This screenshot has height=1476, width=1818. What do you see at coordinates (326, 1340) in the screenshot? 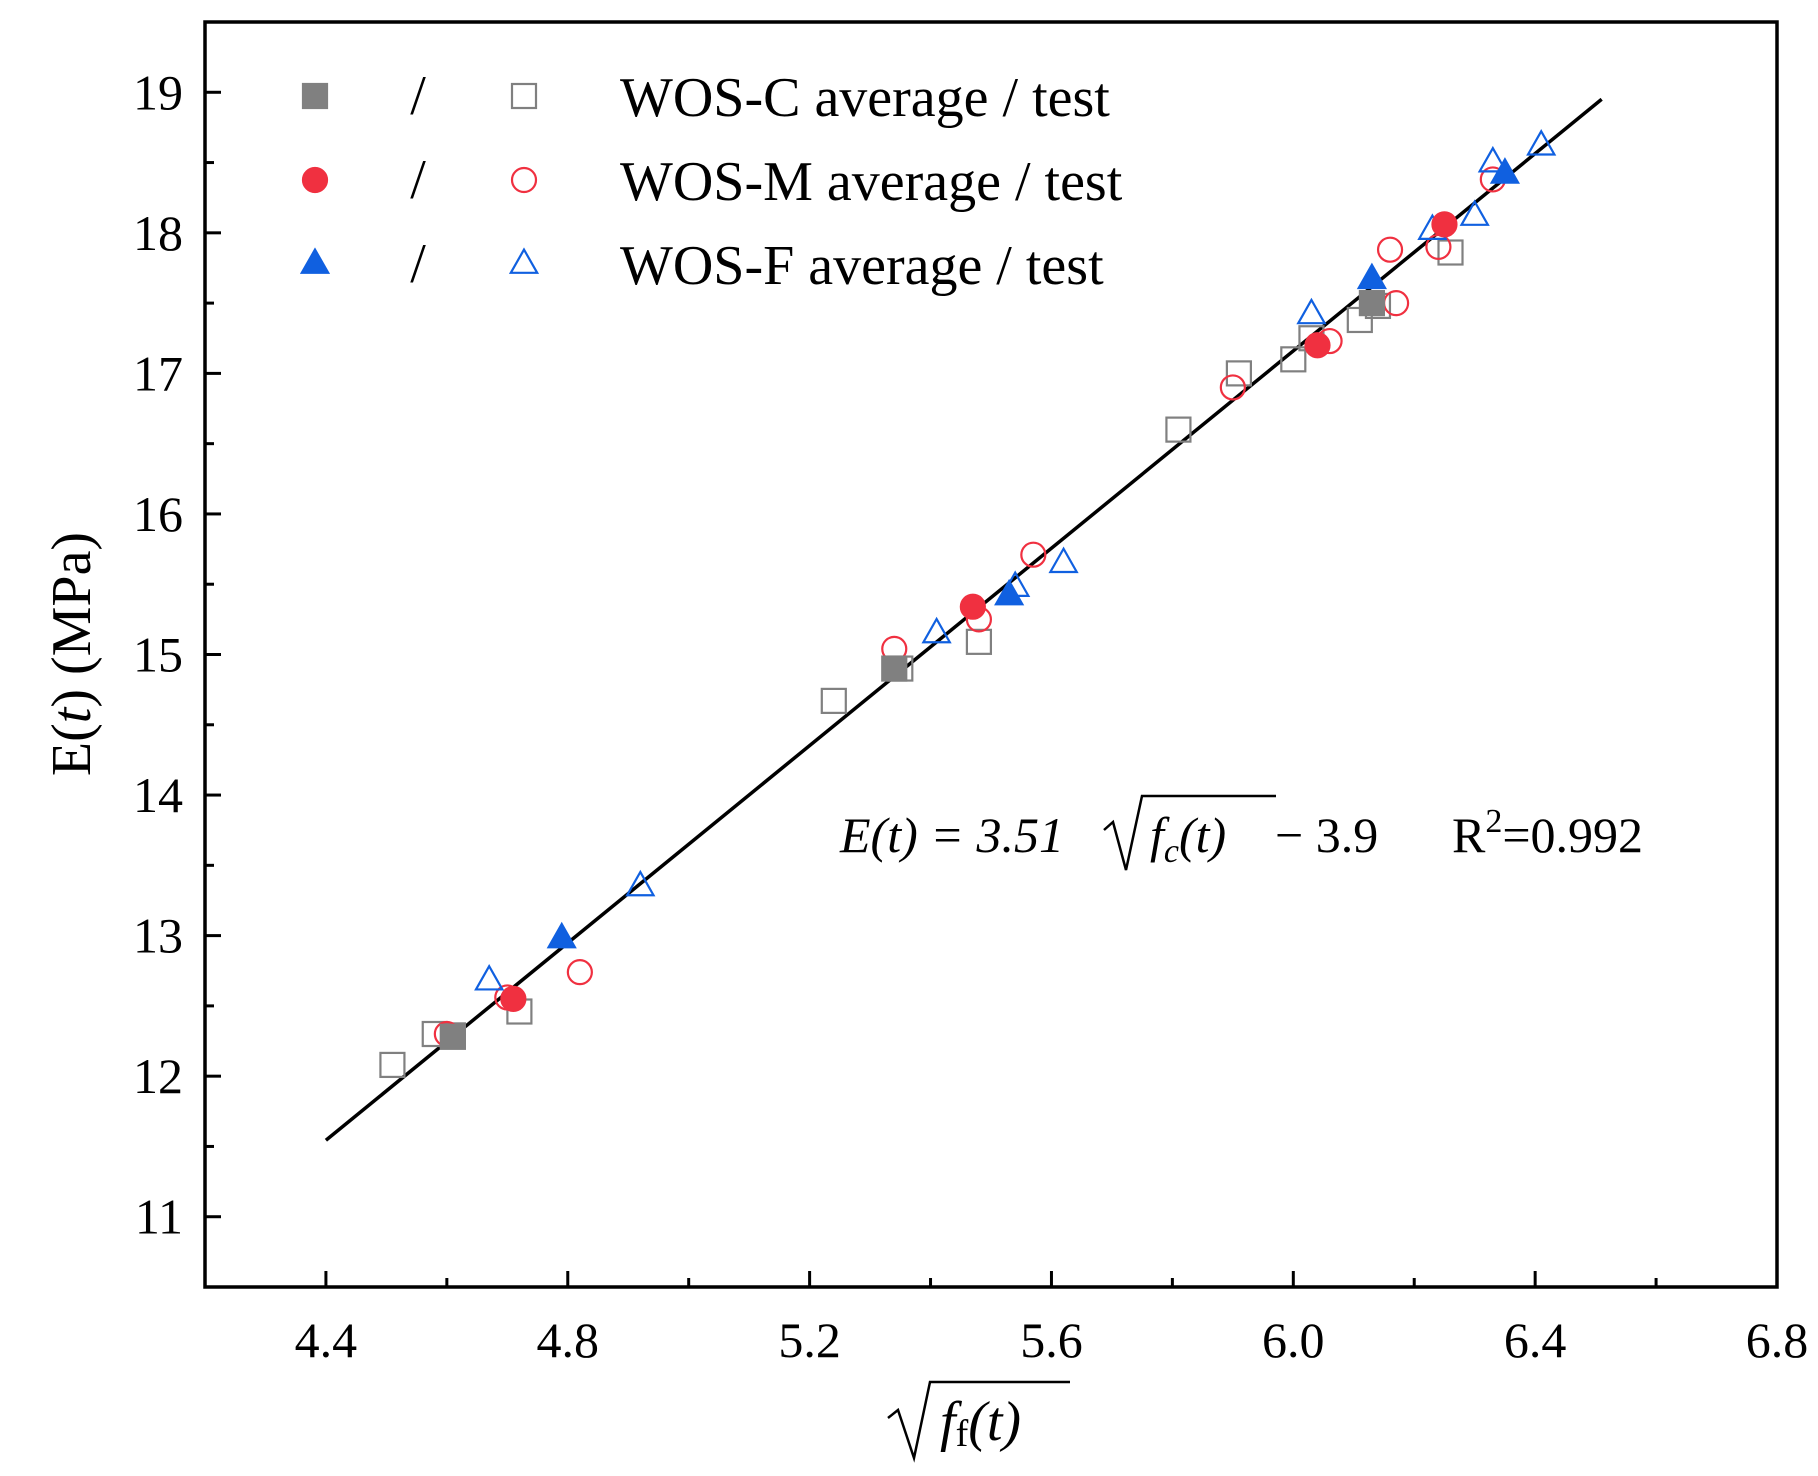
I see `x-tick-label: 4.4` at bounding box center [326, 1340].